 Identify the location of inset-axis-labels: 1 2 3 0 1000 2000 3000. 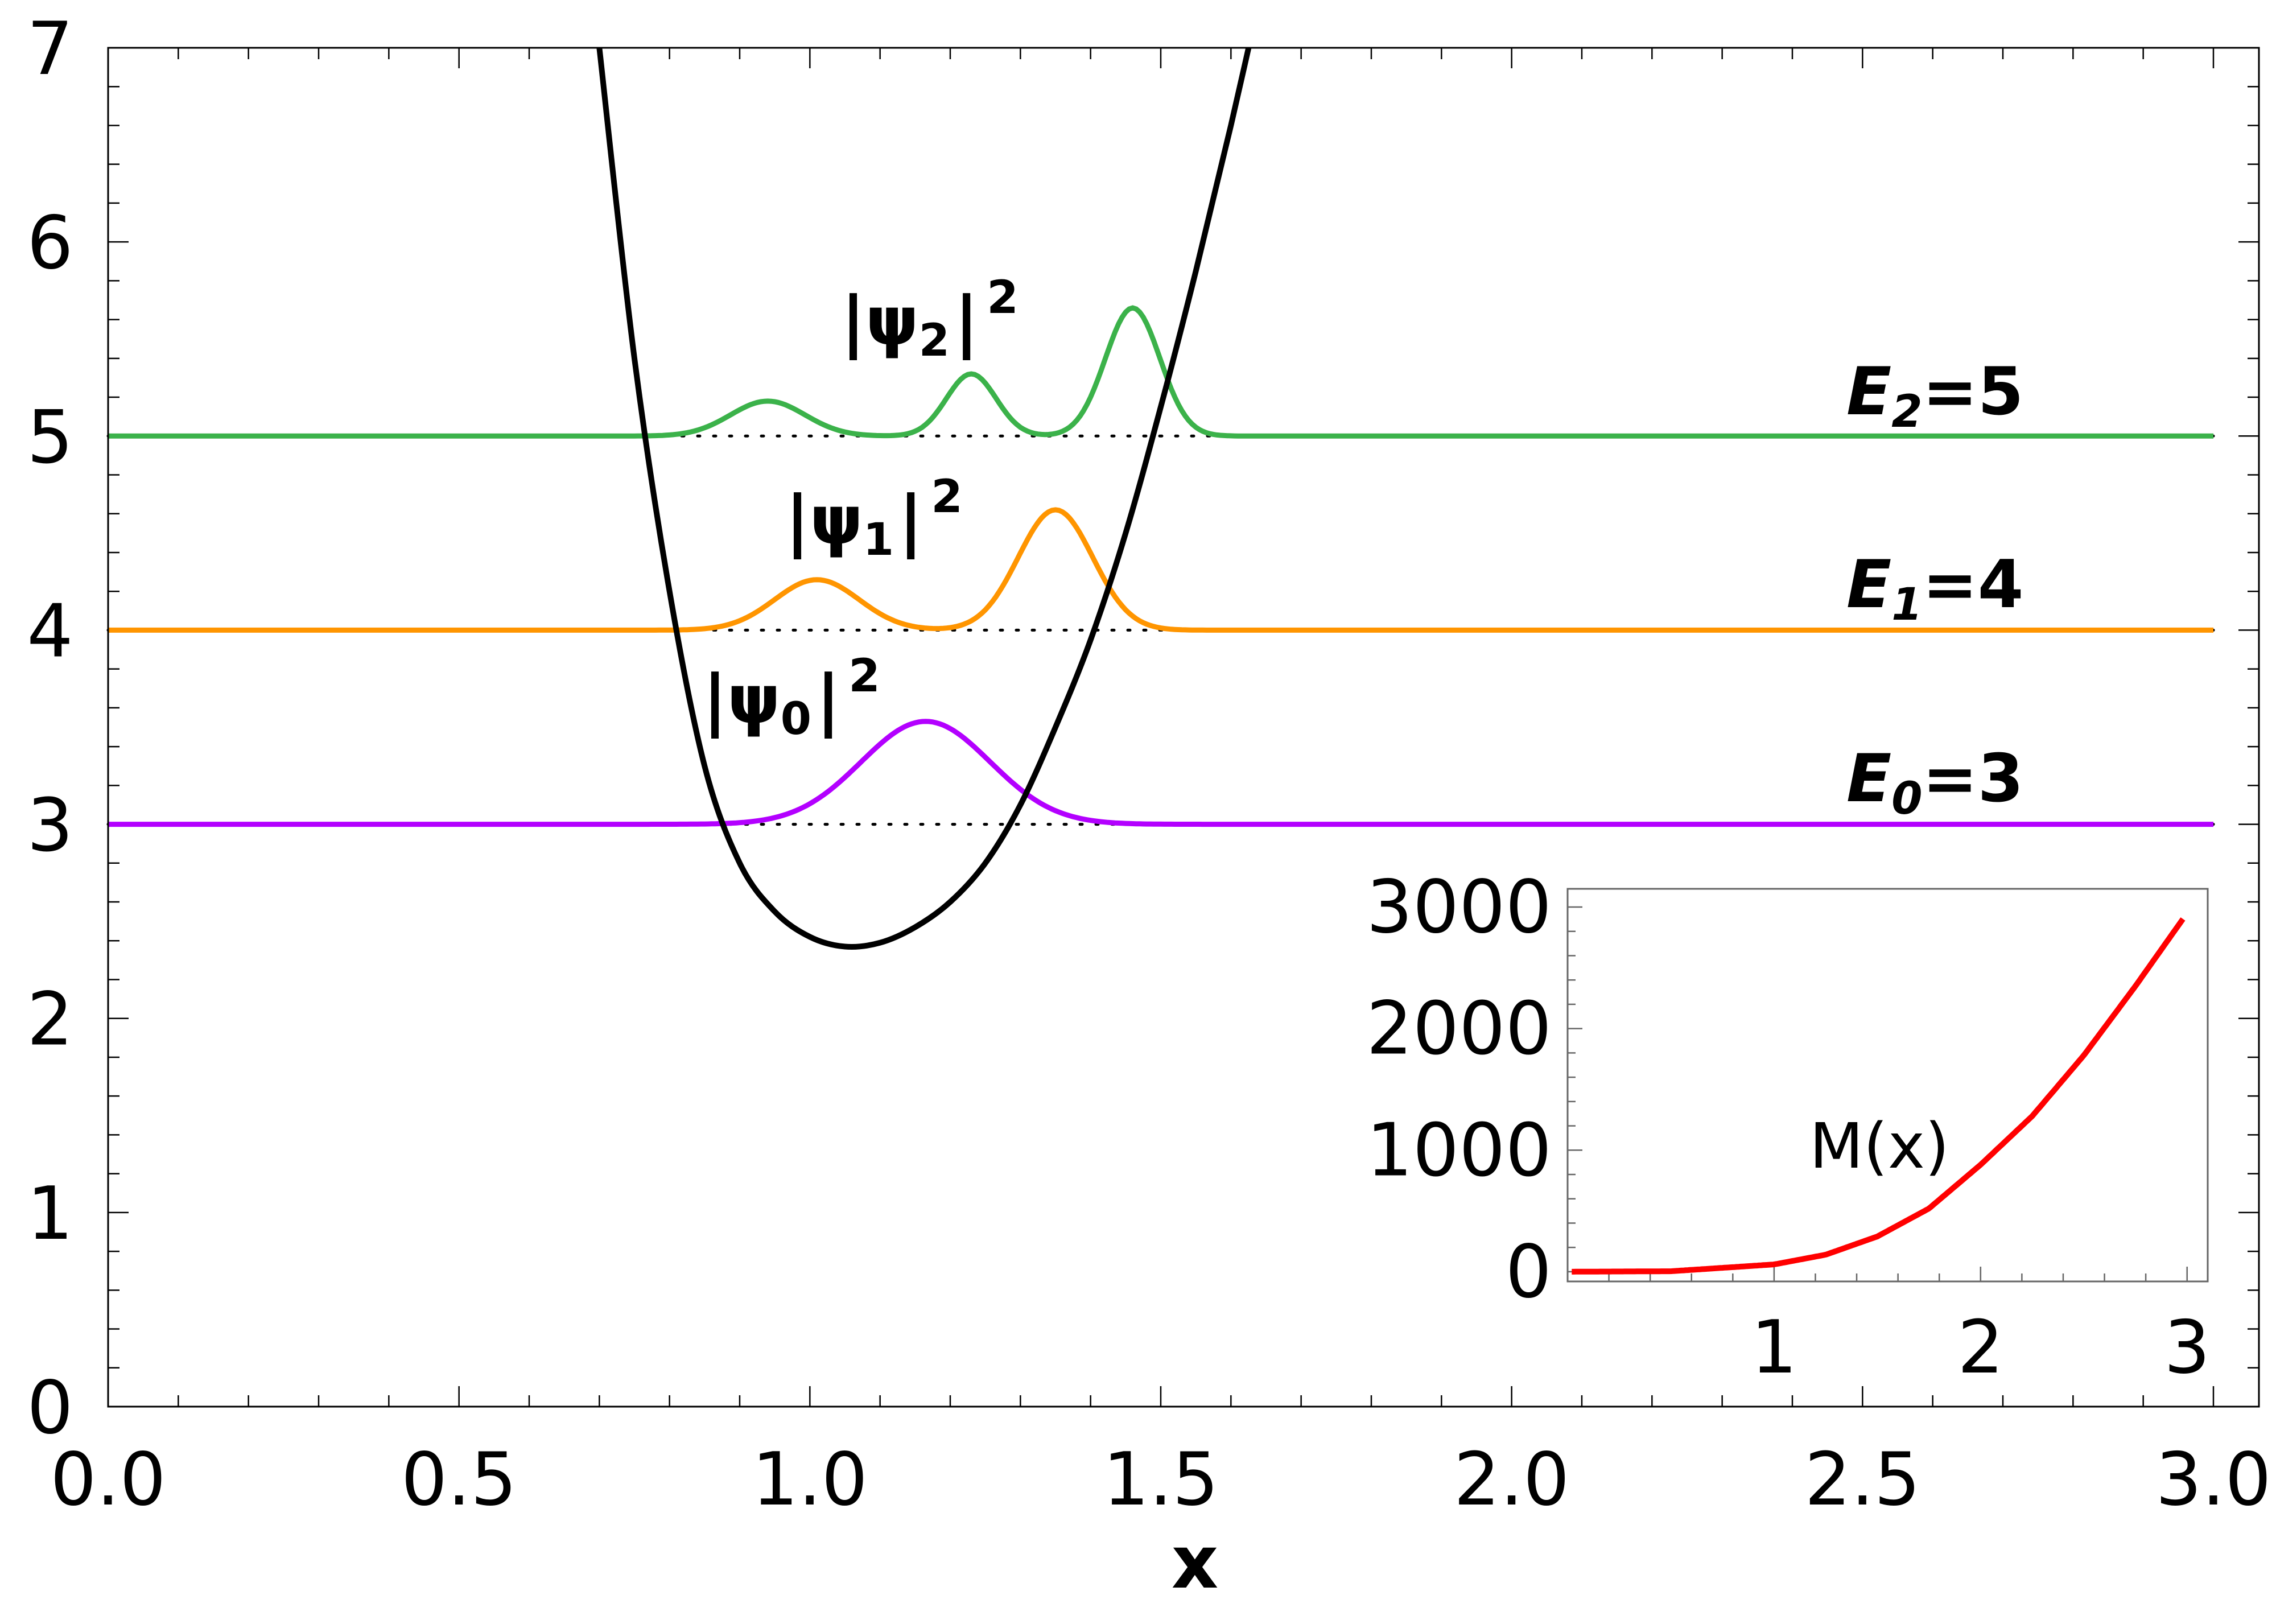
(1788, 1127).